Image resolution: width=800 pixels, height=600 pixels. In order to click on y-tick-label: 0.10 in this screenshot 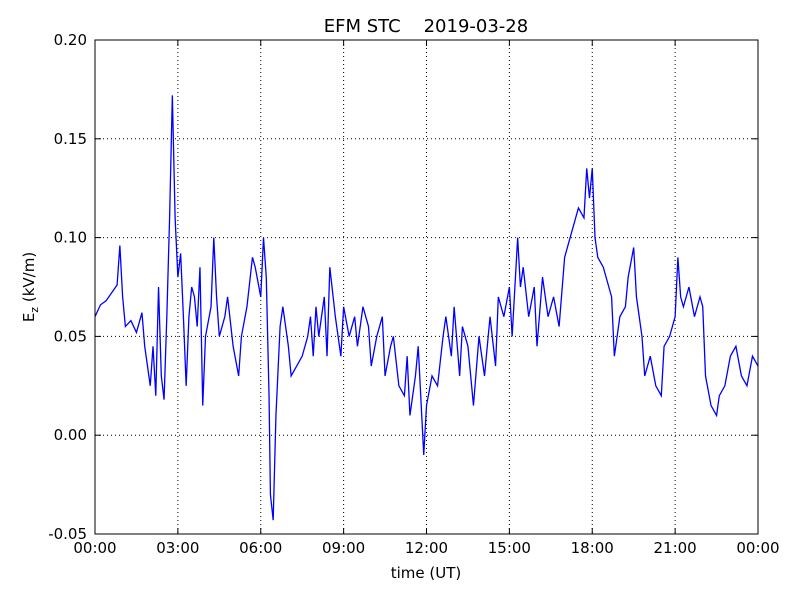, I will do `click(70, 238)`.